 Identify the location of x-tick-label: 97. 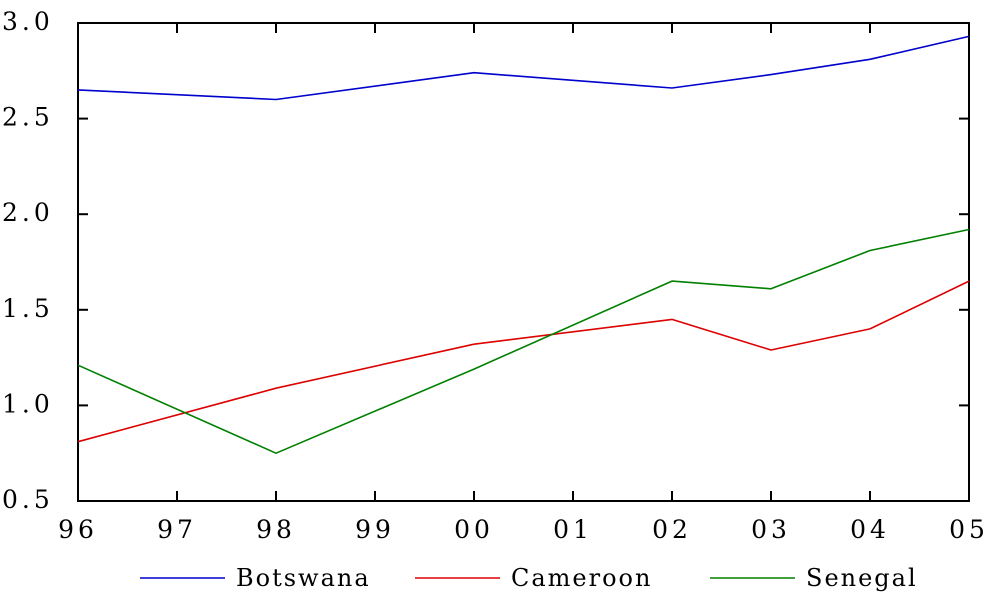
(177, 529).